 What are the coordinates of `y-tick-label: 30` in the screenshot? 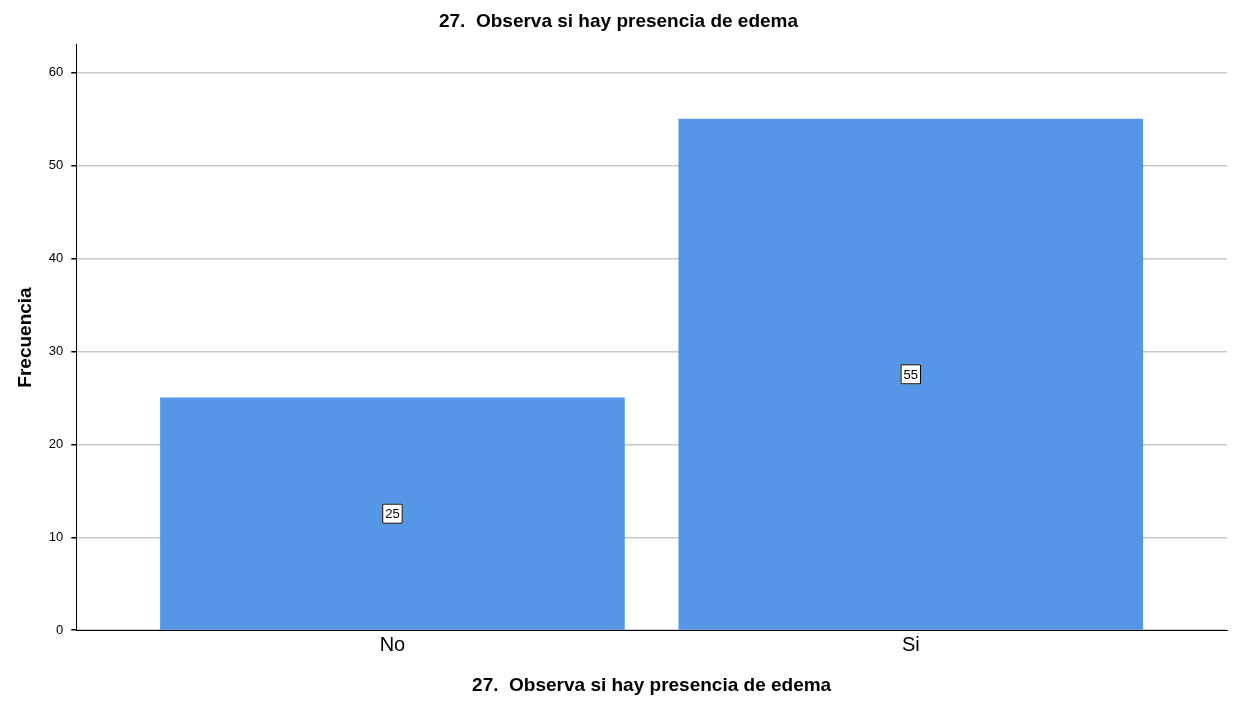 It's located at (56, 351).